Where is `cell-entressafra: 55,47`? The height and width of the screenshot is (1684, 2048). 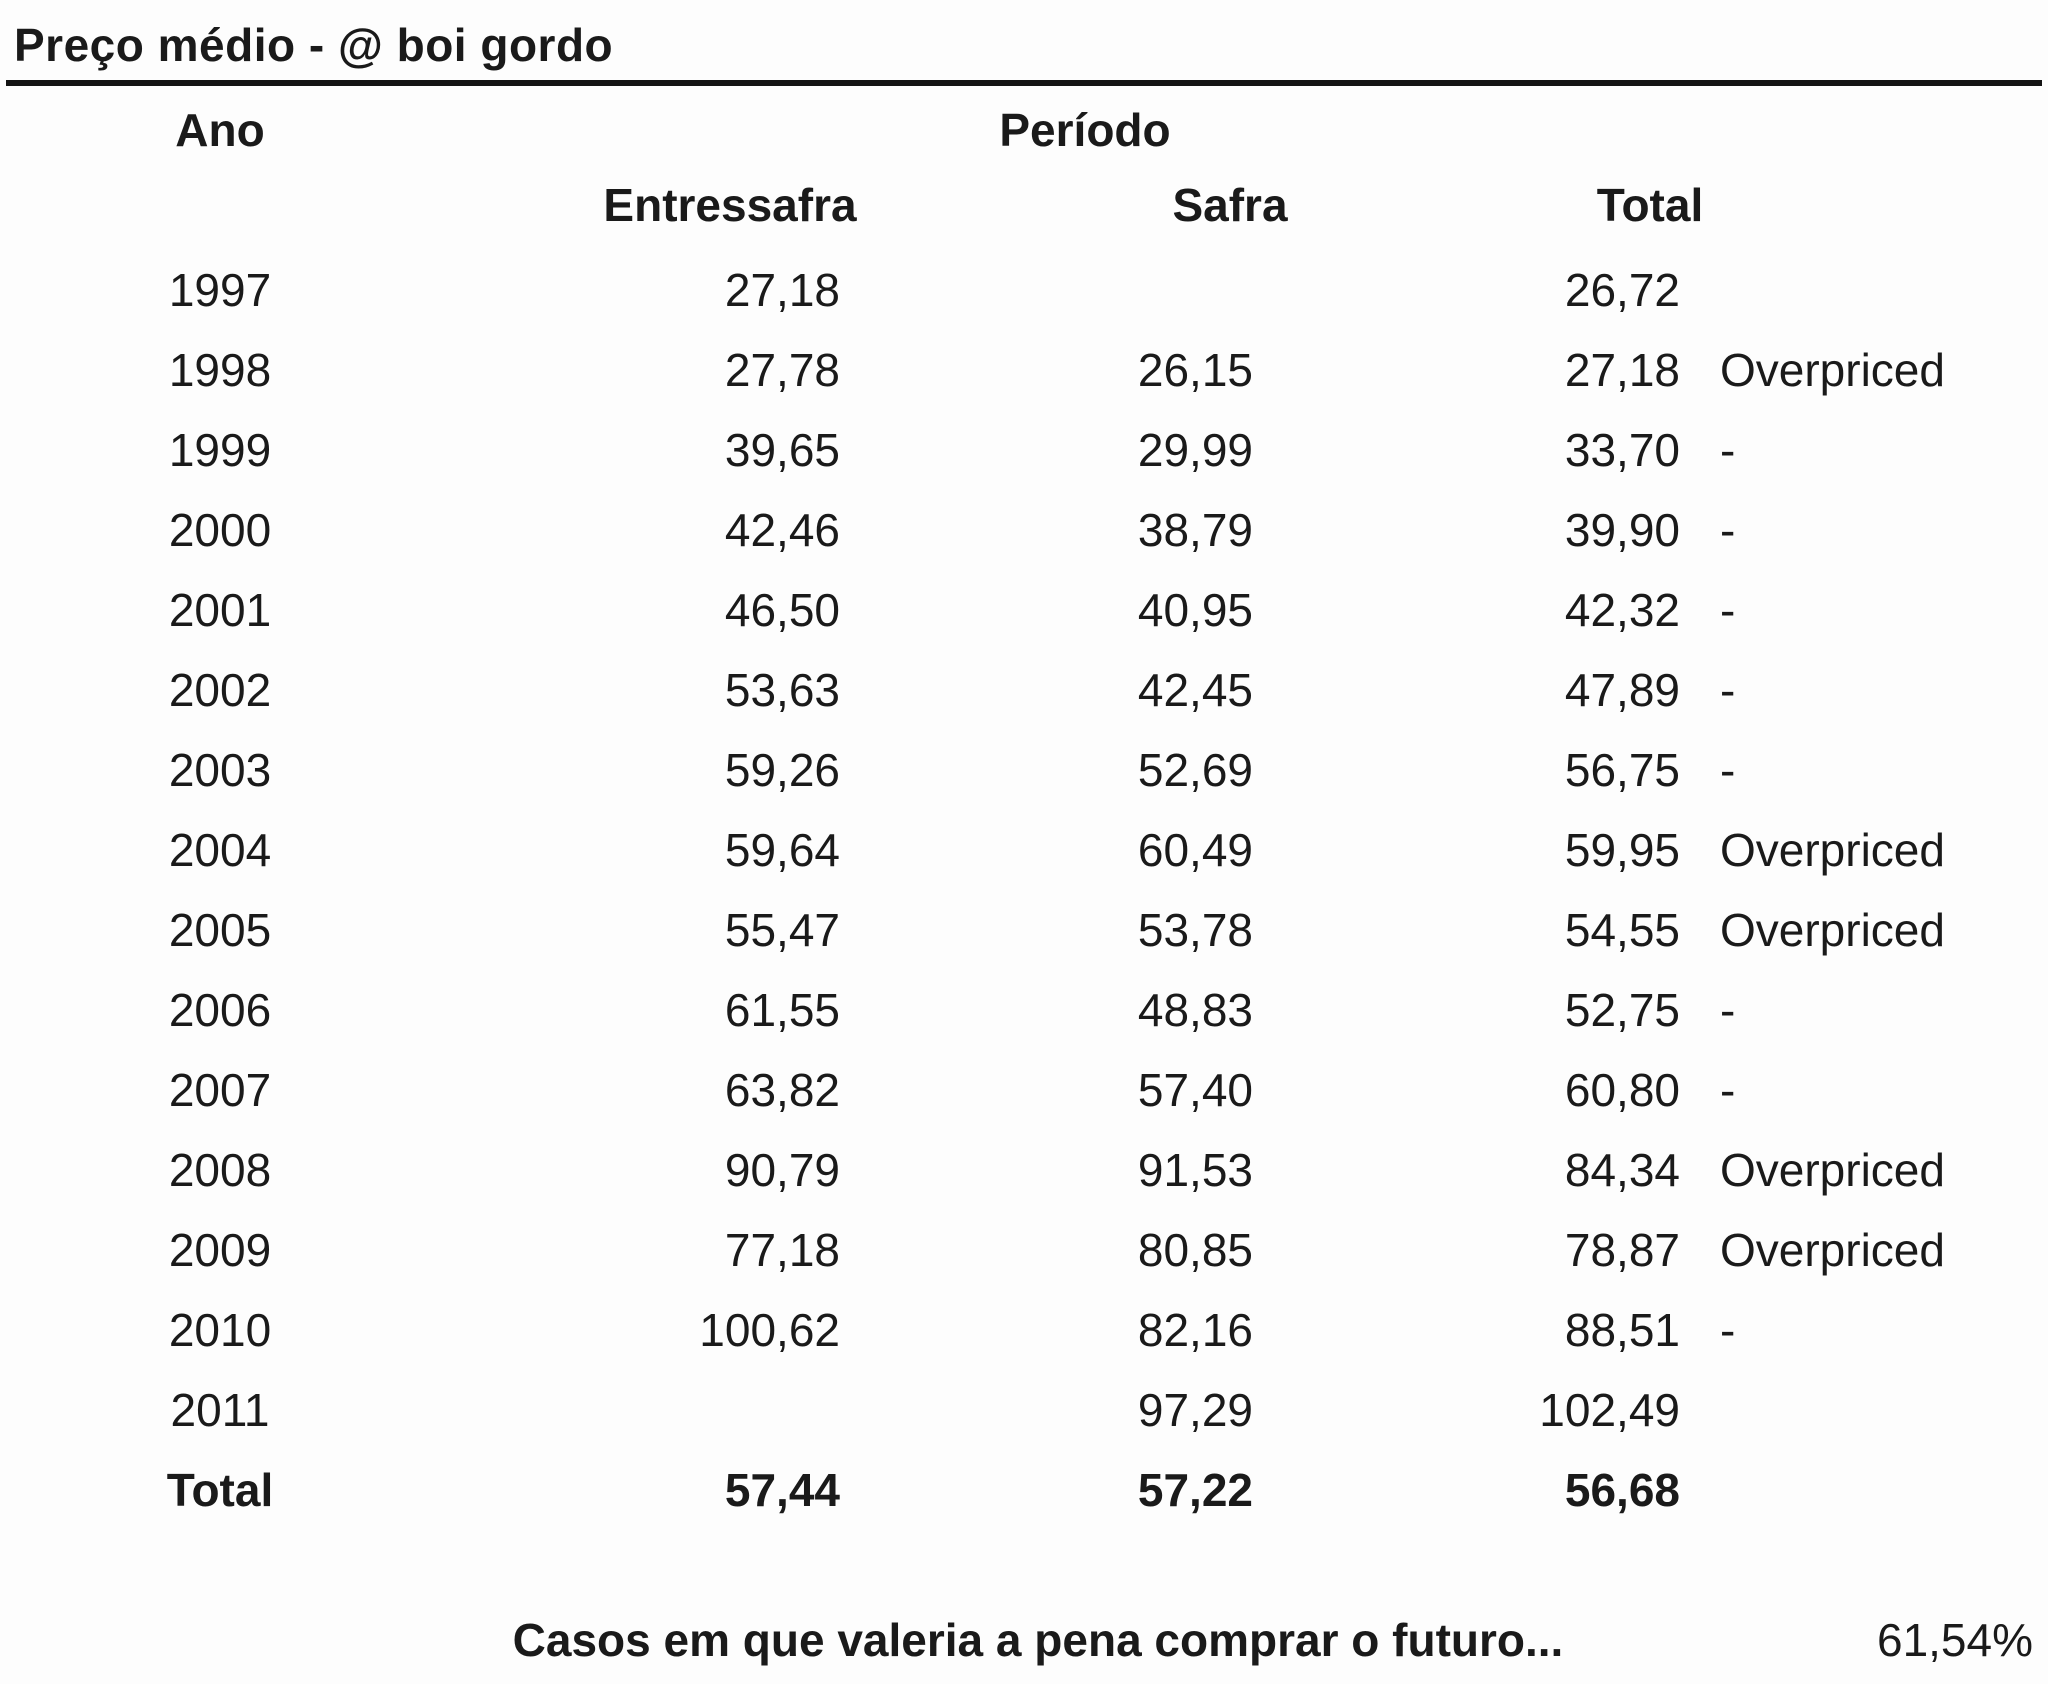 cell-entressafra: 55,47 is located at coordinates (782, 930).